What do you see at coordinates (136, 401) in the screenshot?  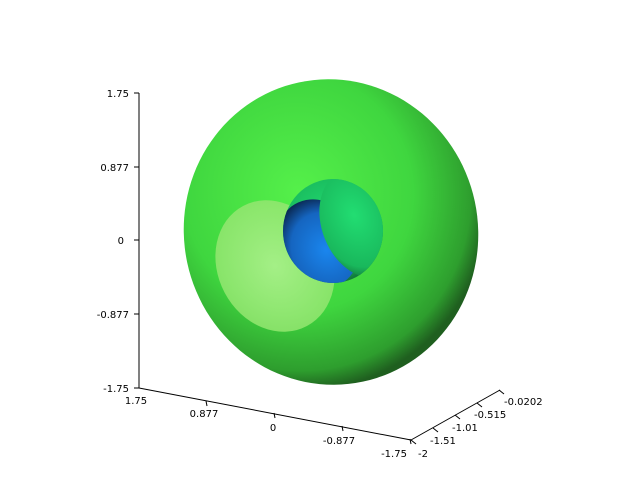 I see `x-tick-label: 1.75` at bounding box center [136, 401].